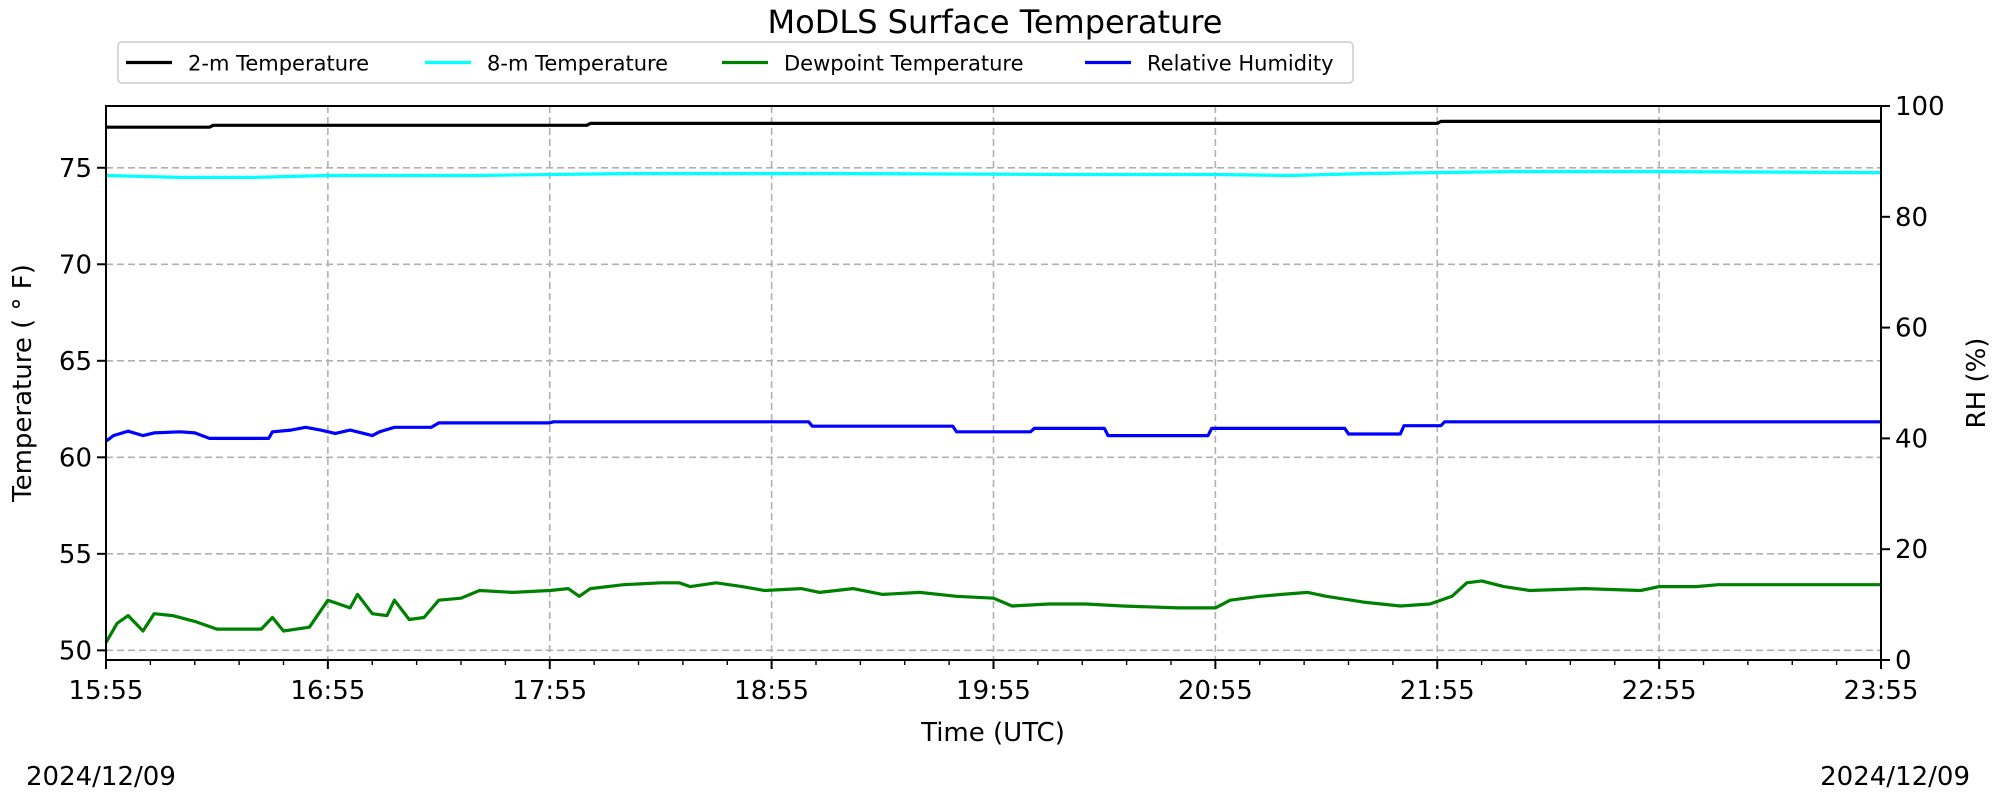  Describe the element at coordinates (1881, 691) in the screenshot. I see `x-tick-label: 23:55` at that location.